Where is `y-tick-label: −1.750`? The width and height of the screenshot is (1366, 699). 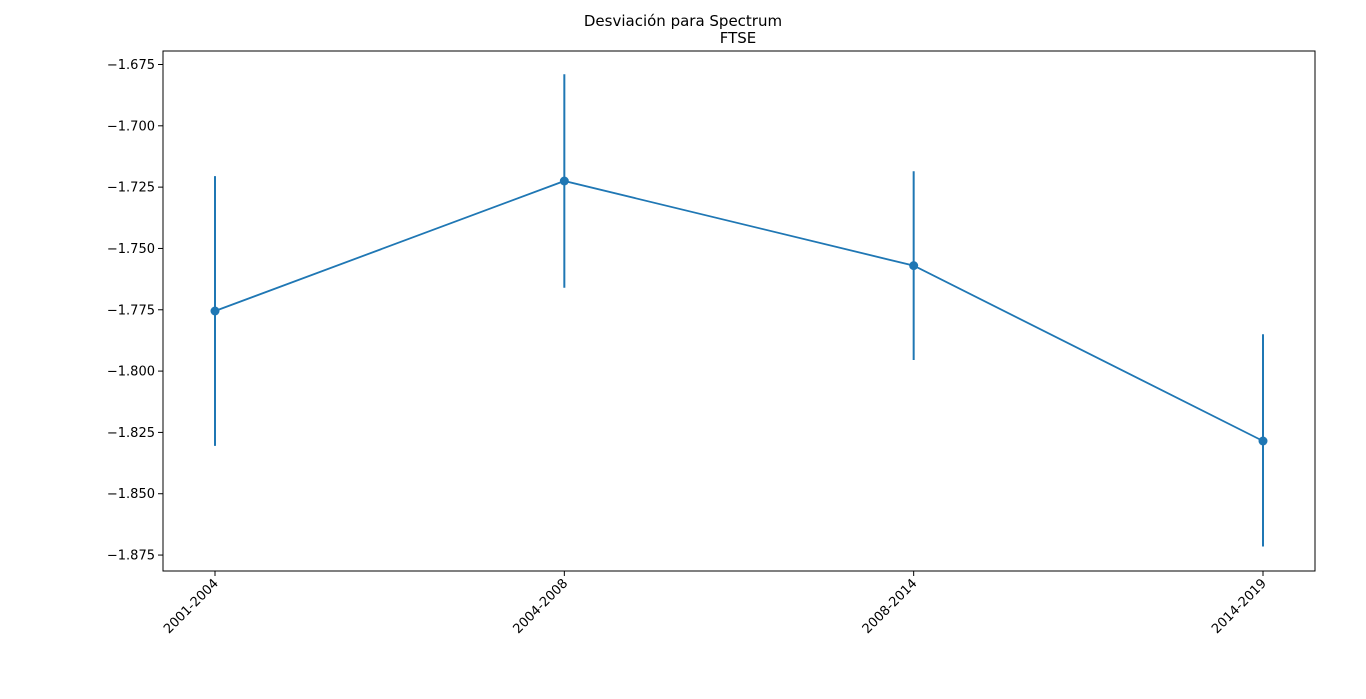 y-tick-label: −1.750 is located at coordinates (131, 249).